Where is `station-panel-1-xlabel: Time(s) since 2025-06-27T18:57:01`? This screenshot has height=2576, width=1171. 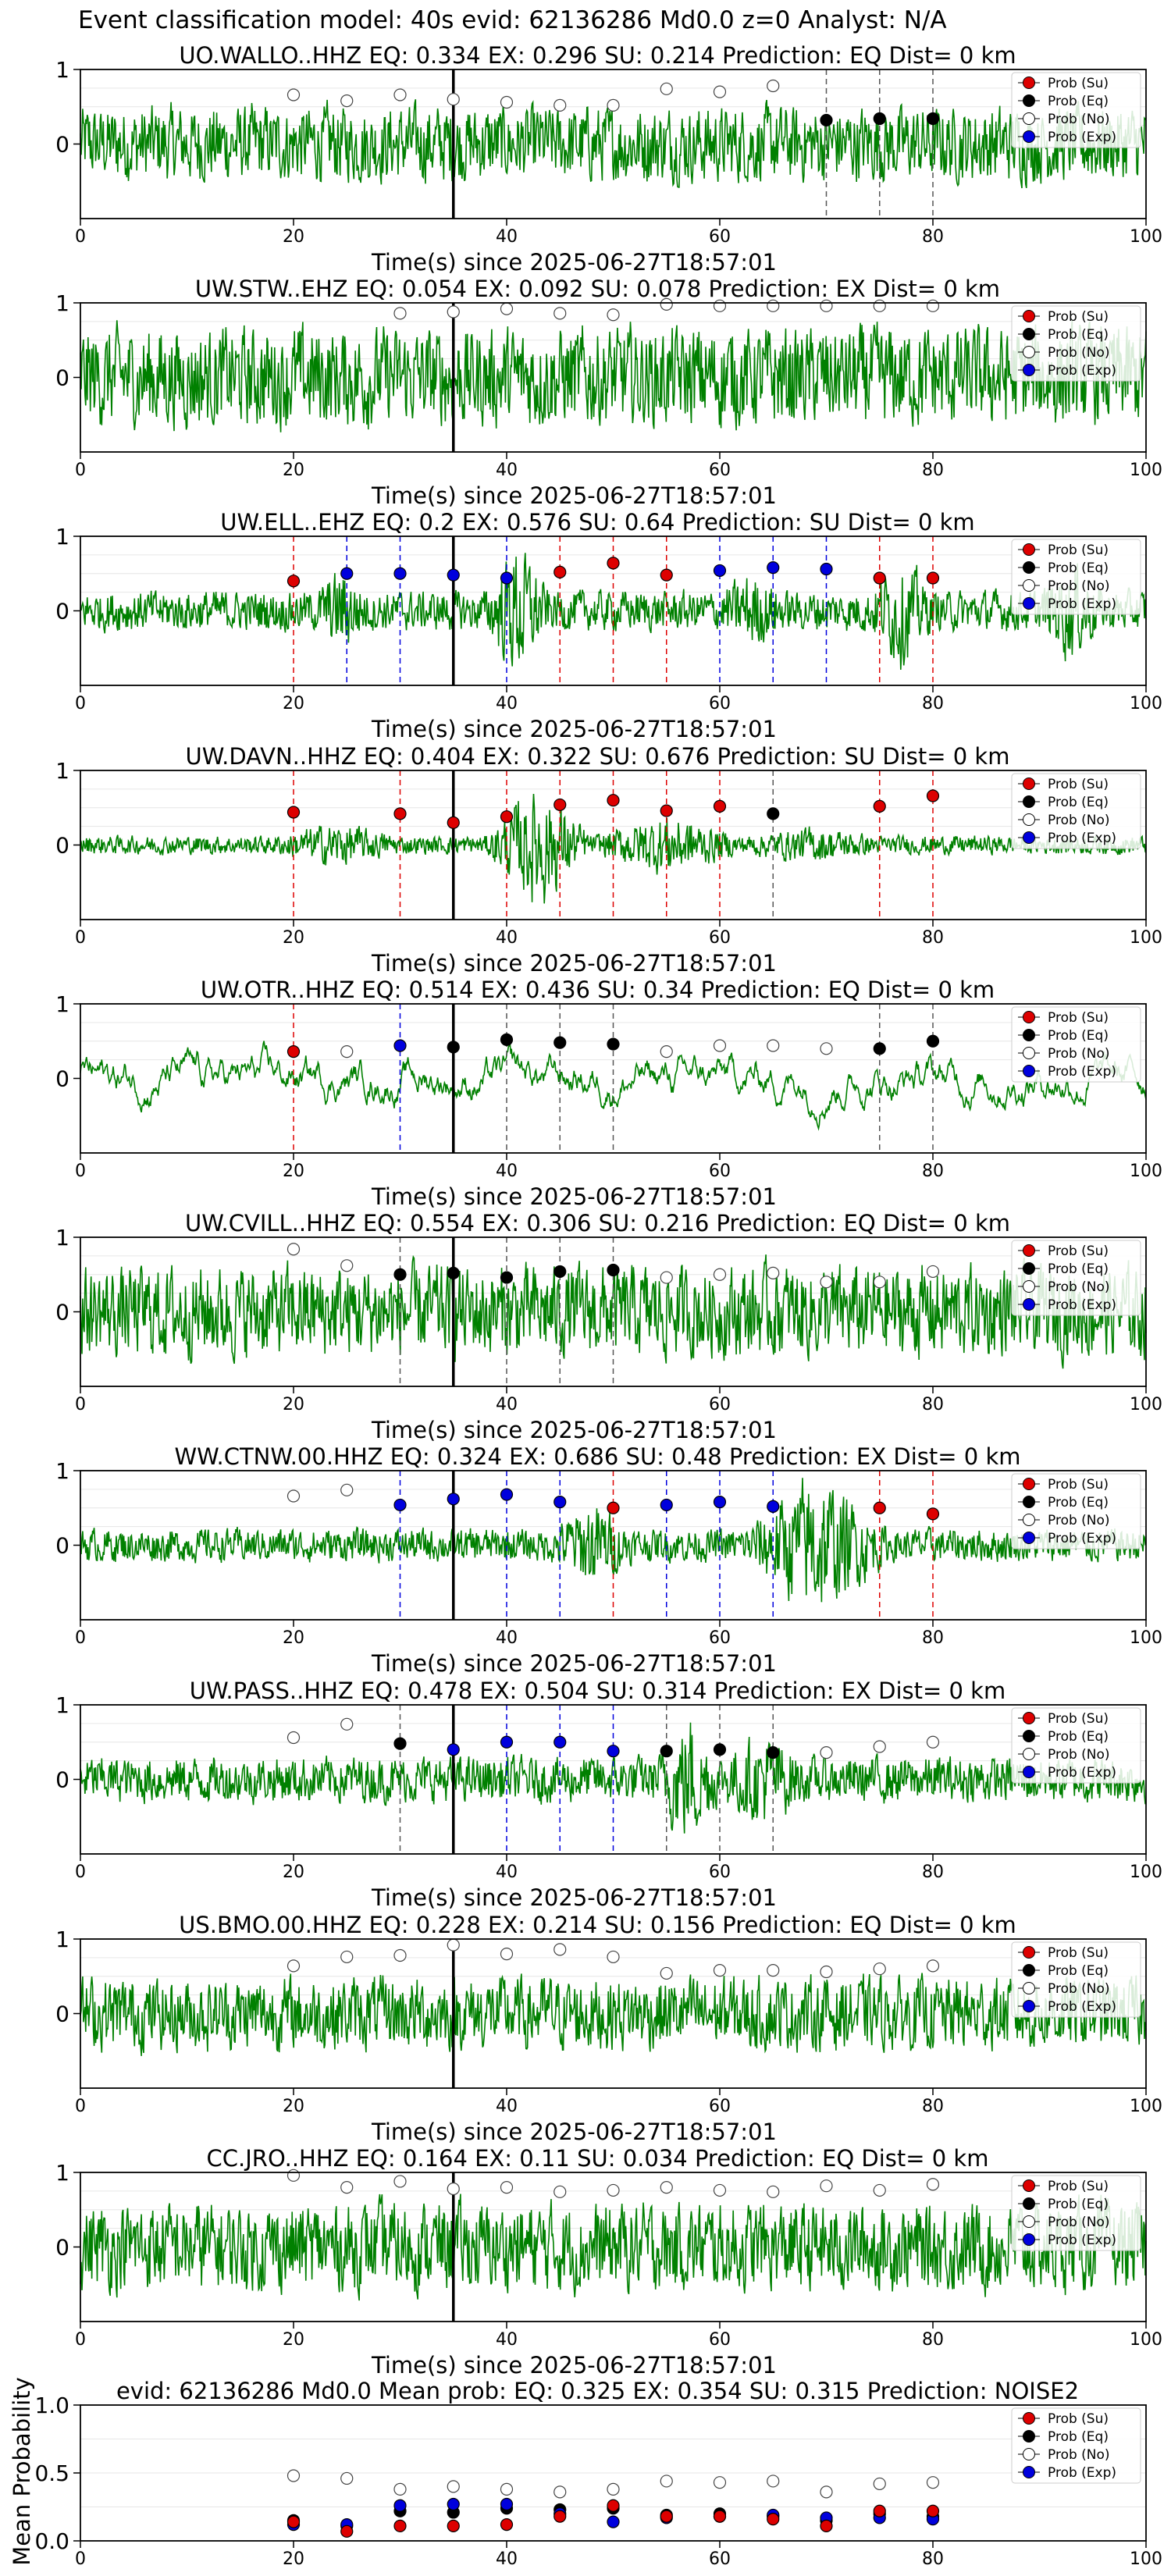 station-panel-1-xlabel: Time(s) since 2025-06-27T18:57:01 is located at coordinates (574, 262).